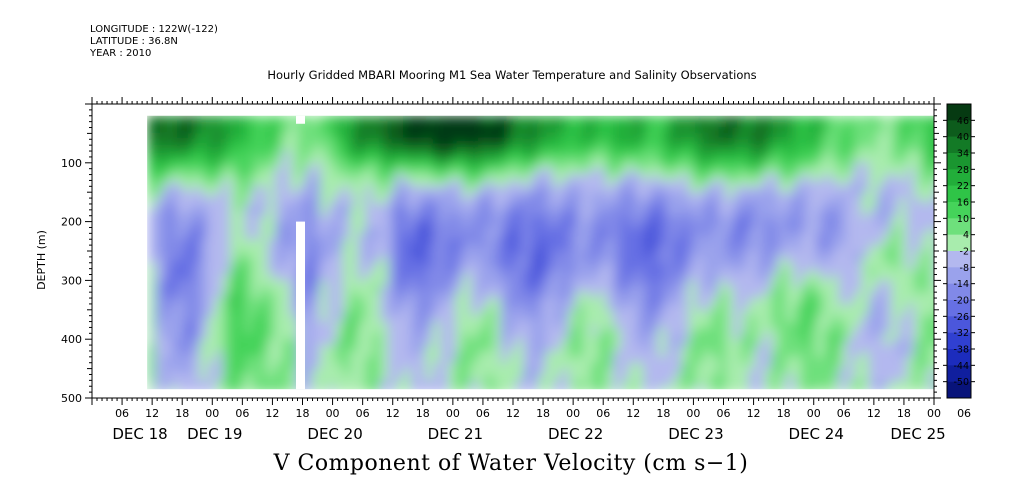 This screenshot has height=504, width=1009. Describe the element at coordinates (71, 280) in the screenshot. I see `y-tick-label: 300` at that location.